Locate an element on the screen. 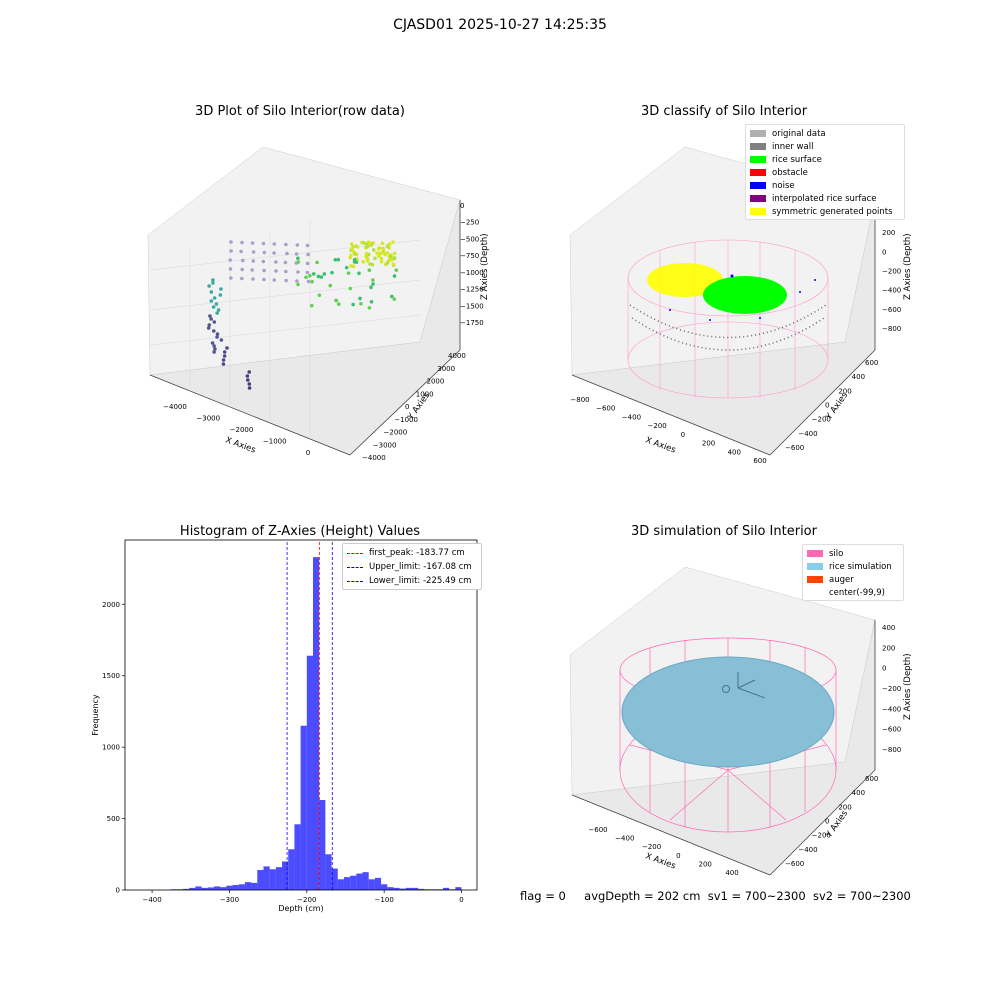 This screenshot has height=1000, width=1000. legend-label: Upper_limit: -167.08 cm is located at coordinates (420, 567).